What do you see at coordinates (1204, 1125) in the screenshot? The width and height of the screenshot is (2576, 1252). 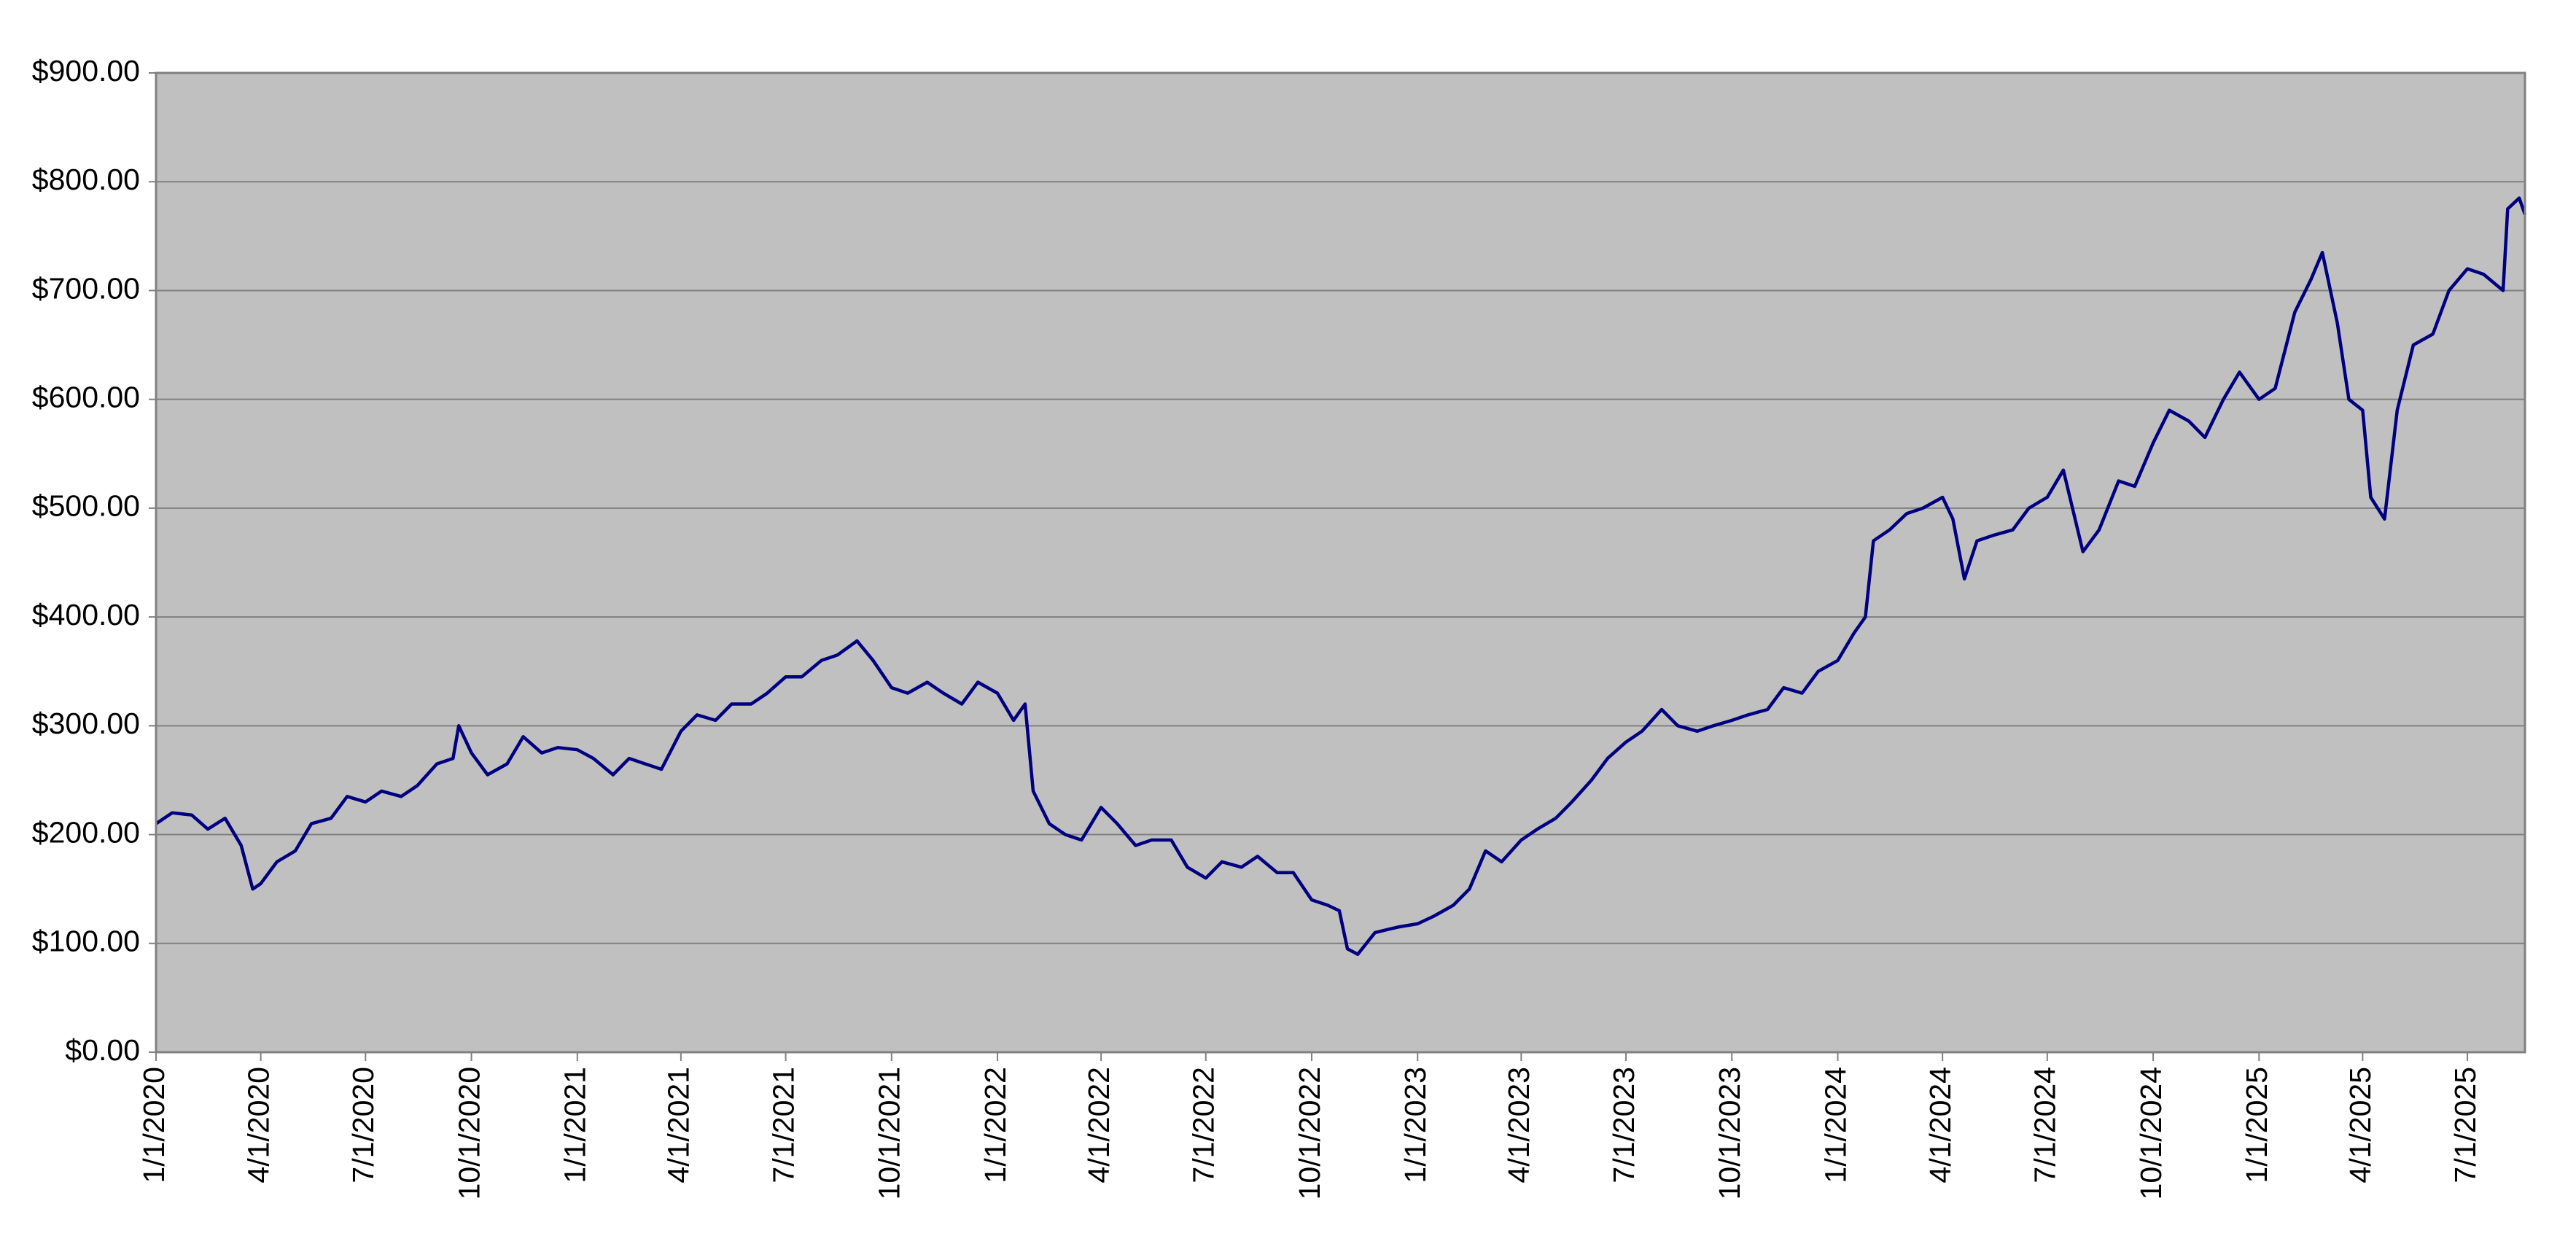 I see `x-tick-label: 7/1/2022` at bounding box center [1204, 1125].